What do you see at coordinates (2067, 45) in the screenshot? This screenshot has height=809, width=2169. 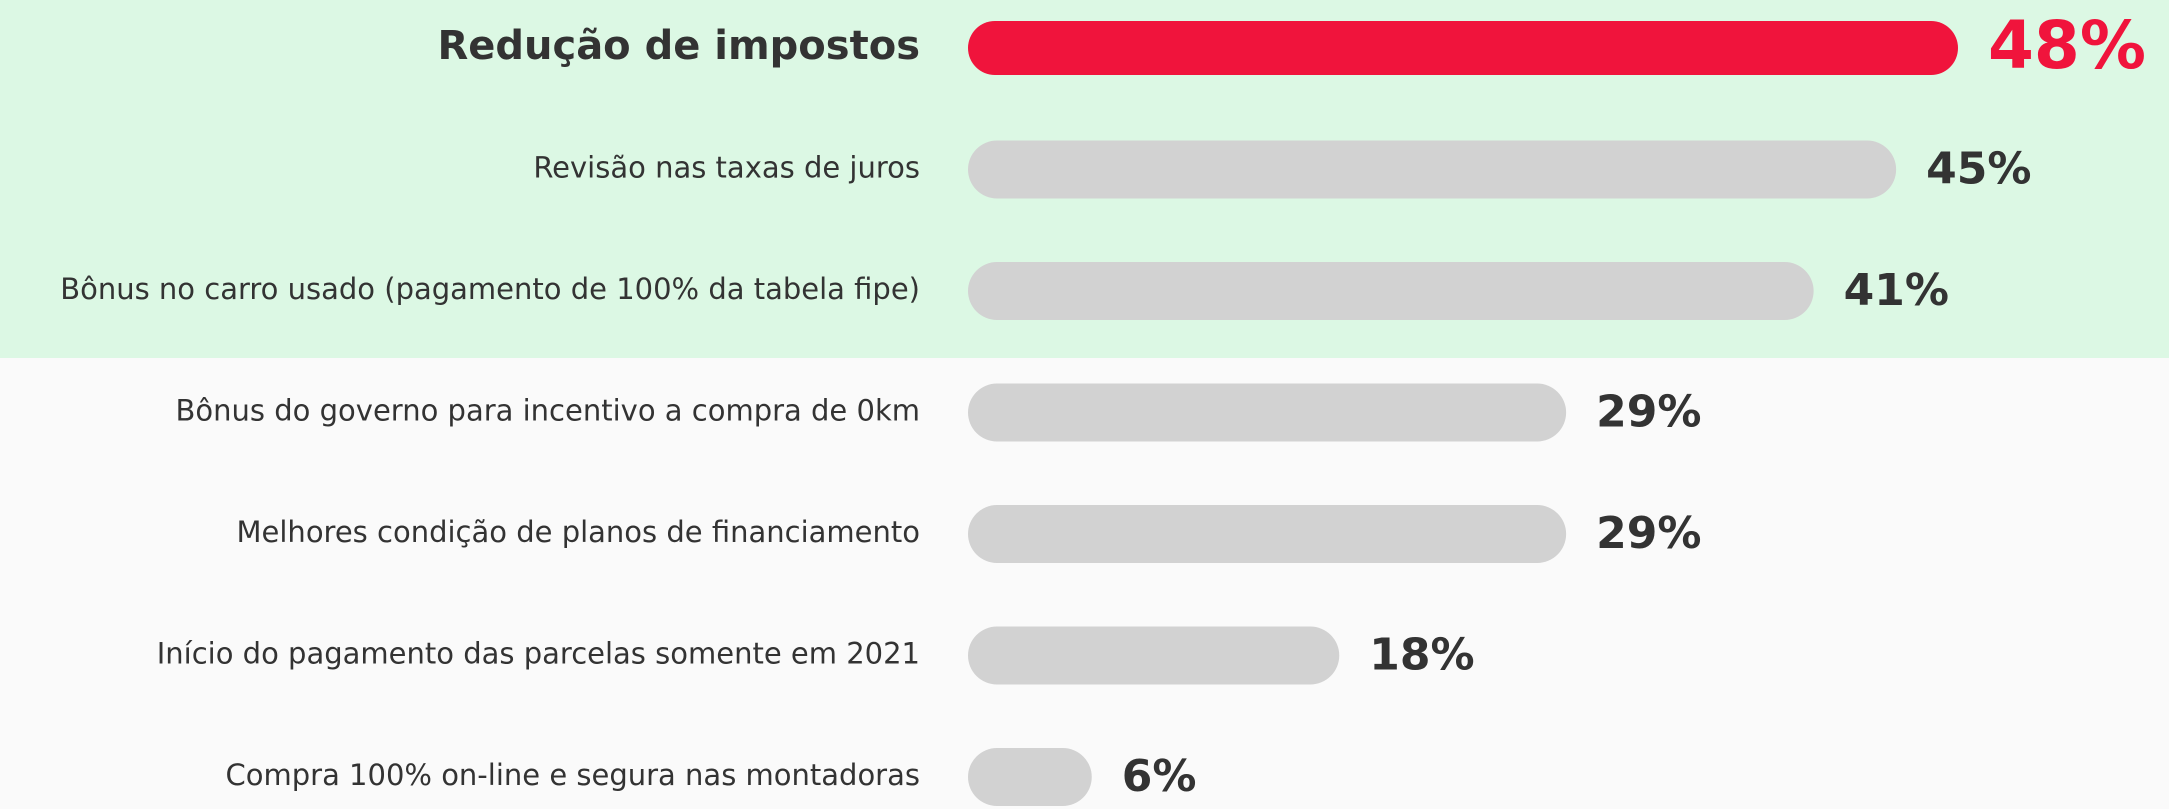 I see `value-label: 48%` at bounding box center [2067, 45].